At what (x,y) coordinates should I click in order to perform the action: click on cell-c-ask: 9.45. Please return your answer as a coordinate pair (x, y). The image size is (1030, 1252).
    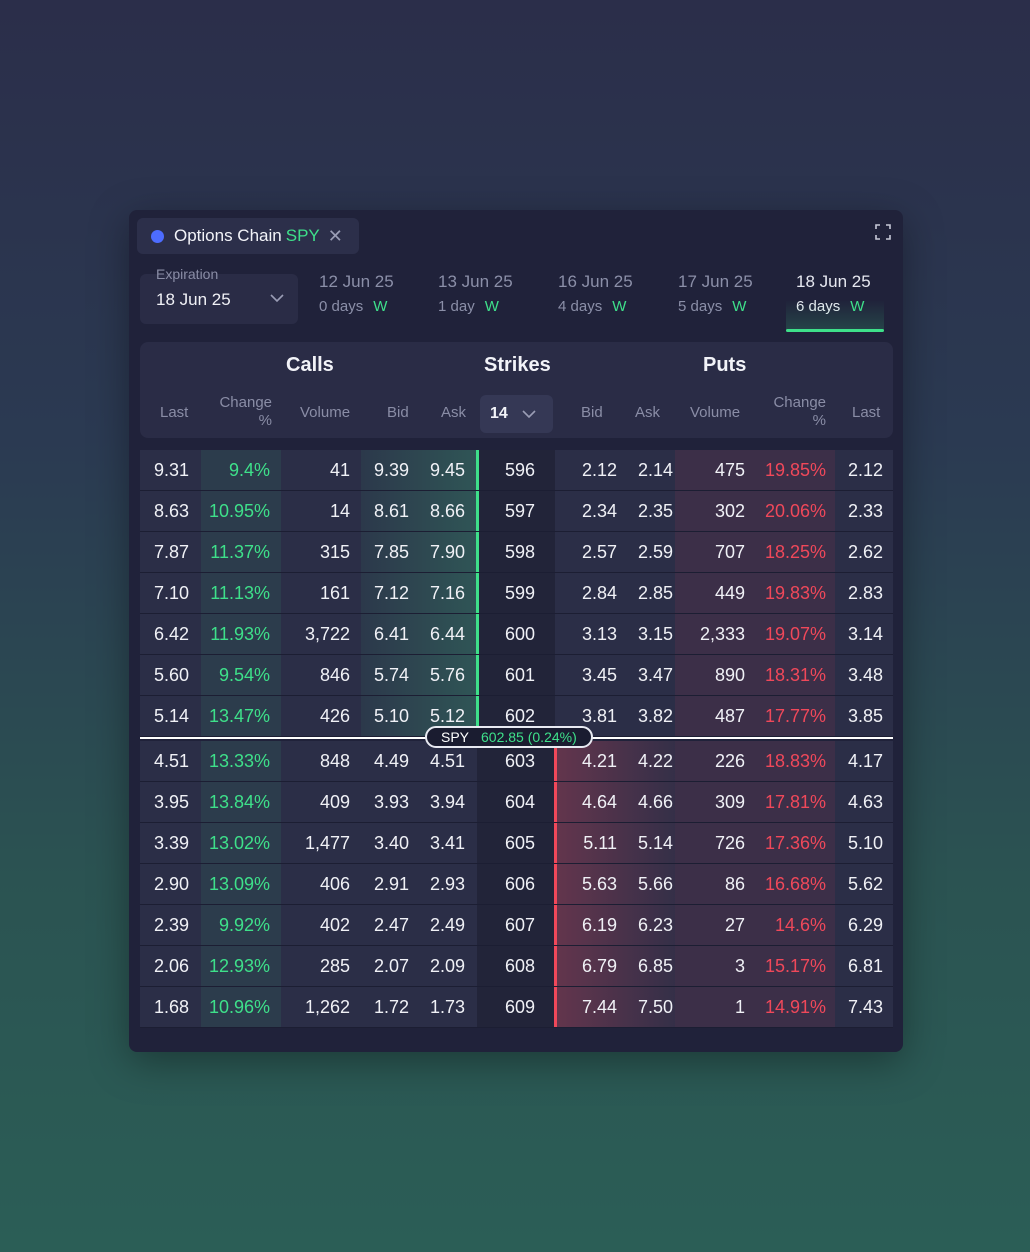
    Looking at the image, I should click on (447, 470).